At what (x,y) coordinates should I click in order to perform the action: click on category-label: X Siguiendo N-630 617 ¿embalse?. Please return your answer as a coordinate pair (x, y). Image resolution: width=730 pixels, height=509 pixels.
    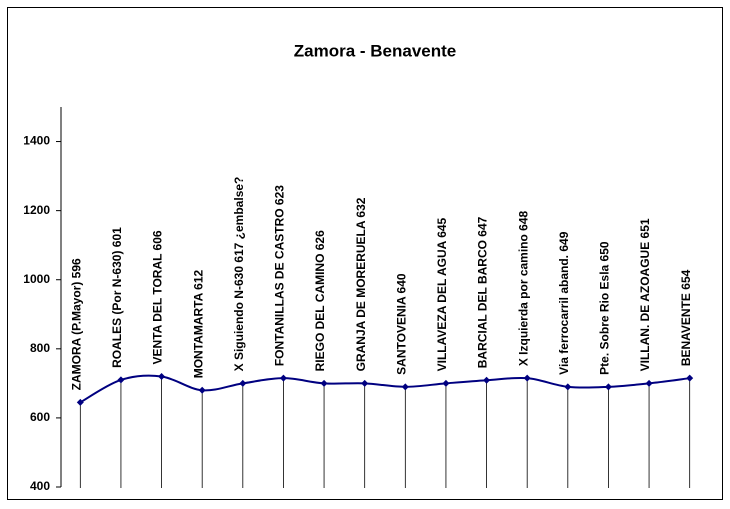
    Looking at the image, I should click on (239, 274).